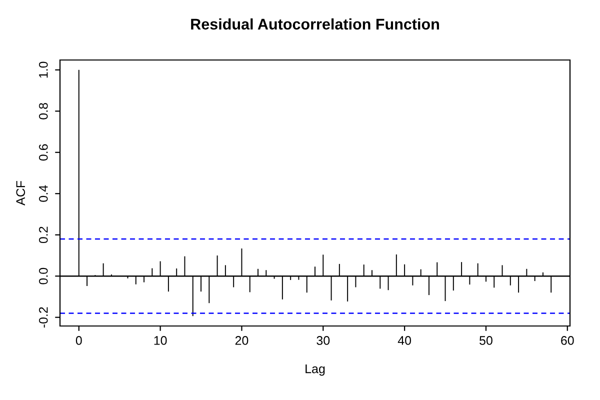  What do you see at coordinates (567, 340) in the screenshot?
I see `x-tick-label: 60` at bounding box center [567, 340].